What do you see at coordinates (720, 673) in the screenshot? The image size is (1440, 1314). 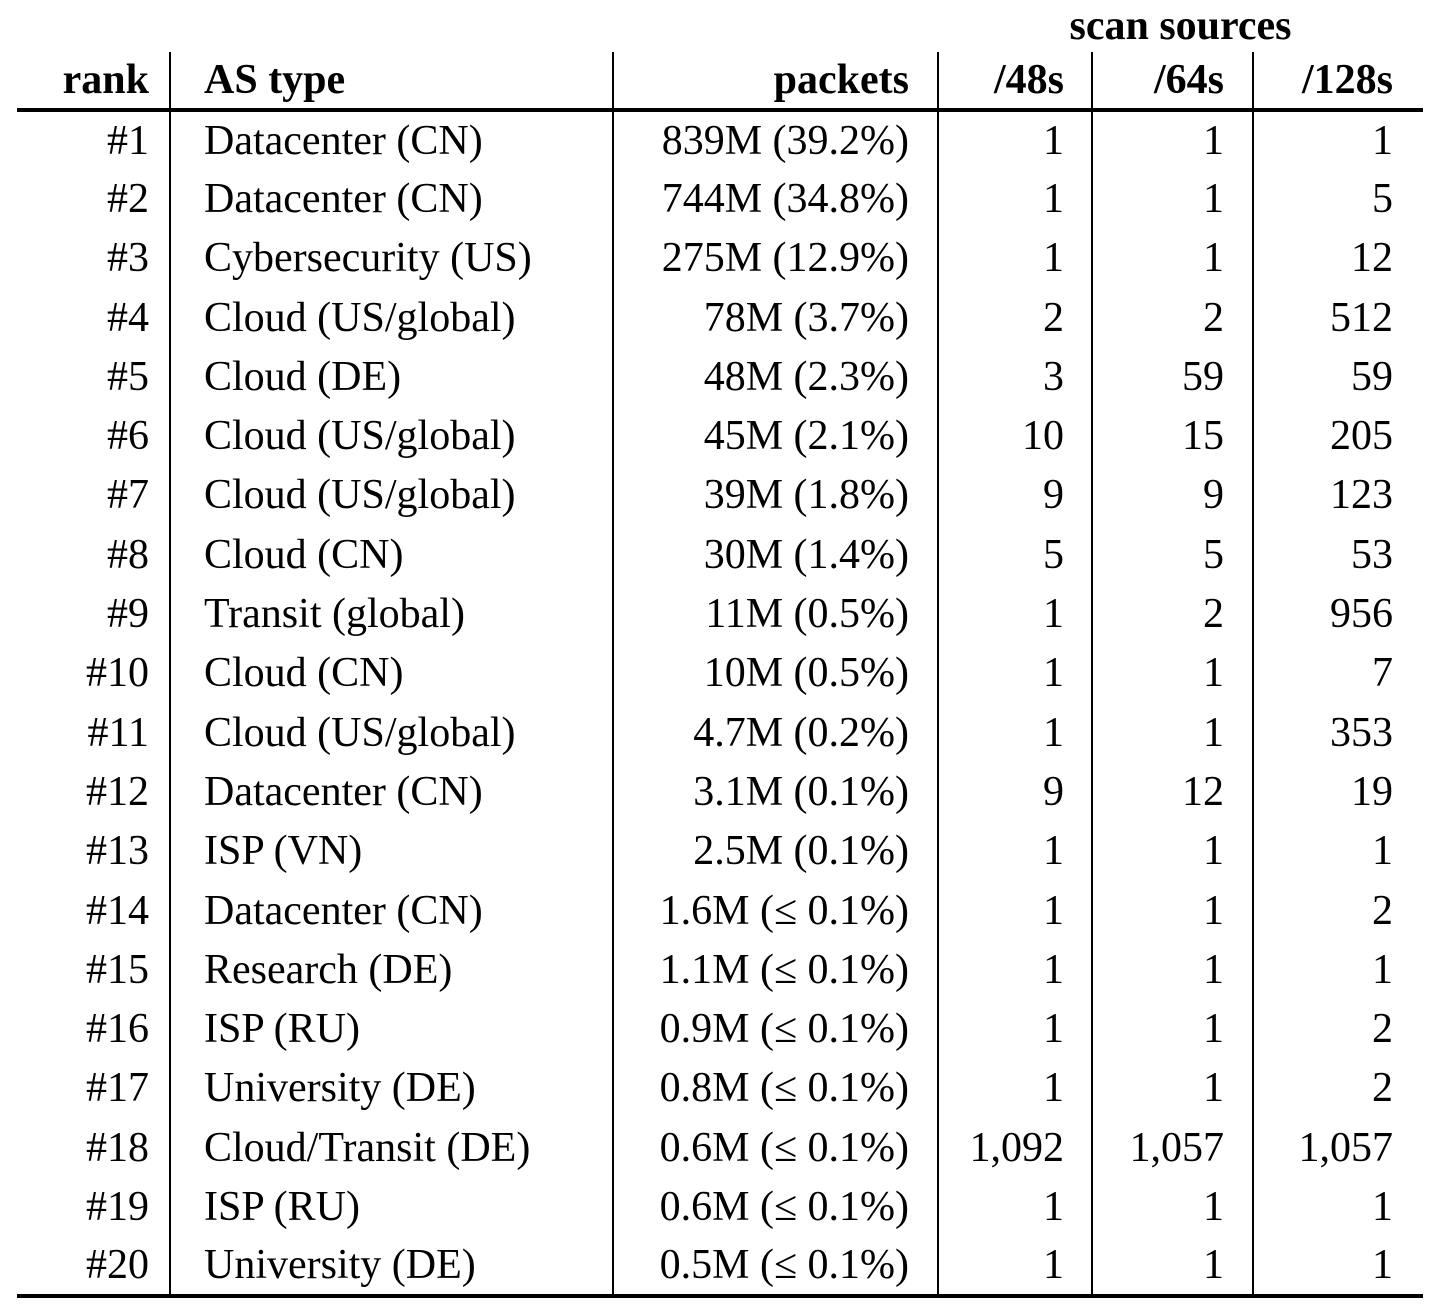 I see `table-row: #10 Cloud (CN) 10M (0.5%) 1 1 7` at bounding box center [720, 673].